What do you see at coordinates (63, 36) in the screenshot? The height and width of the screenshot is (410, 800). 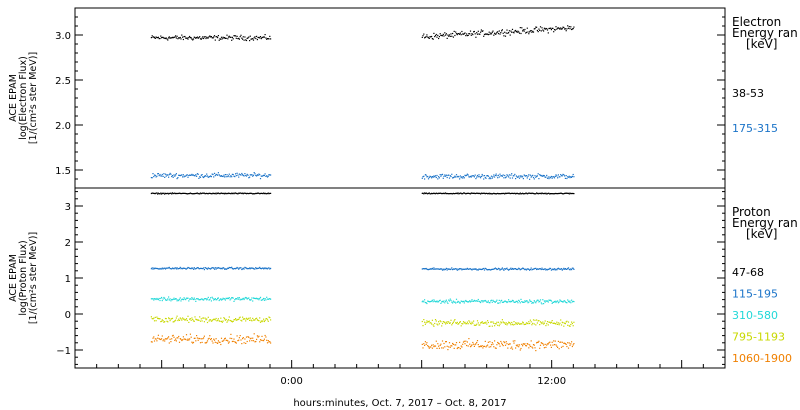 I see `y-tick-label: 3.0` at bounding box center [63, 36].